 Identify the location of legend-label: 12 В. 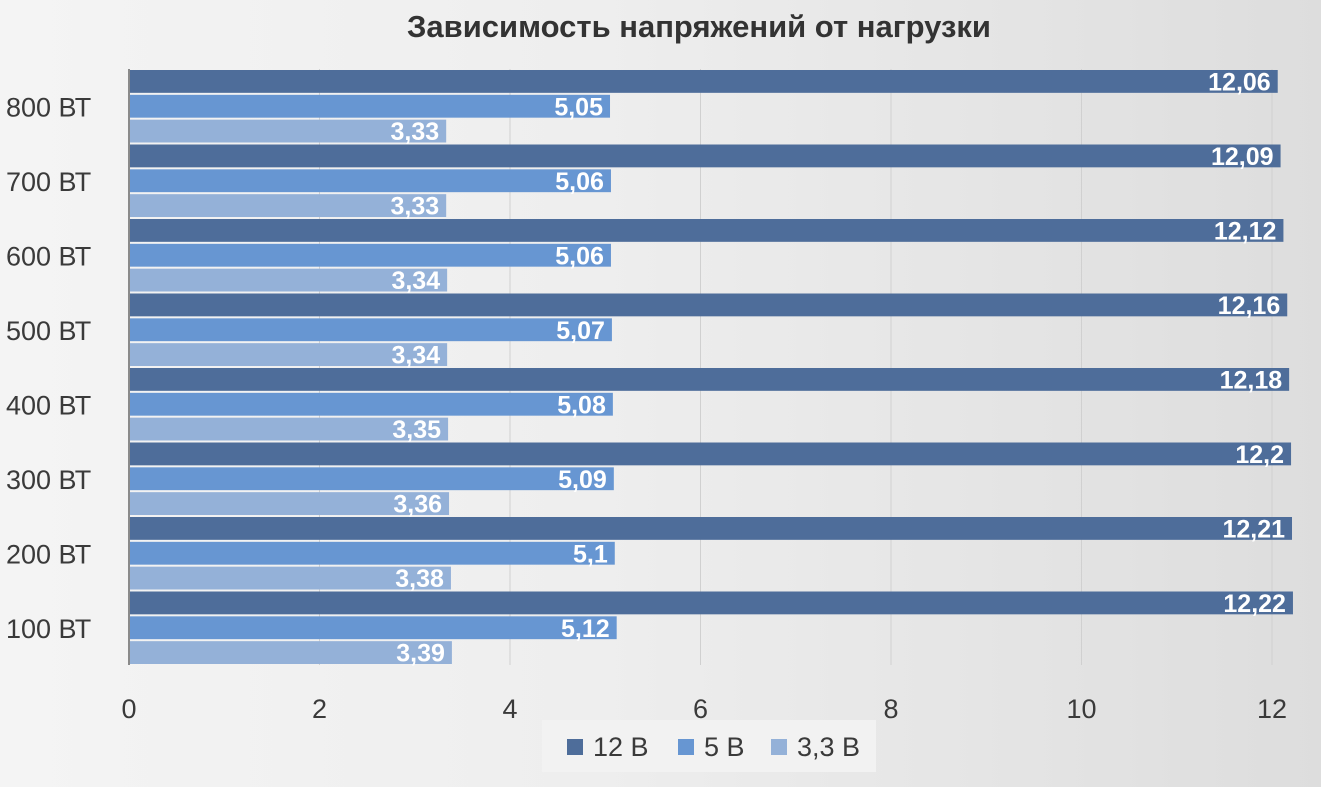
(621, 747).